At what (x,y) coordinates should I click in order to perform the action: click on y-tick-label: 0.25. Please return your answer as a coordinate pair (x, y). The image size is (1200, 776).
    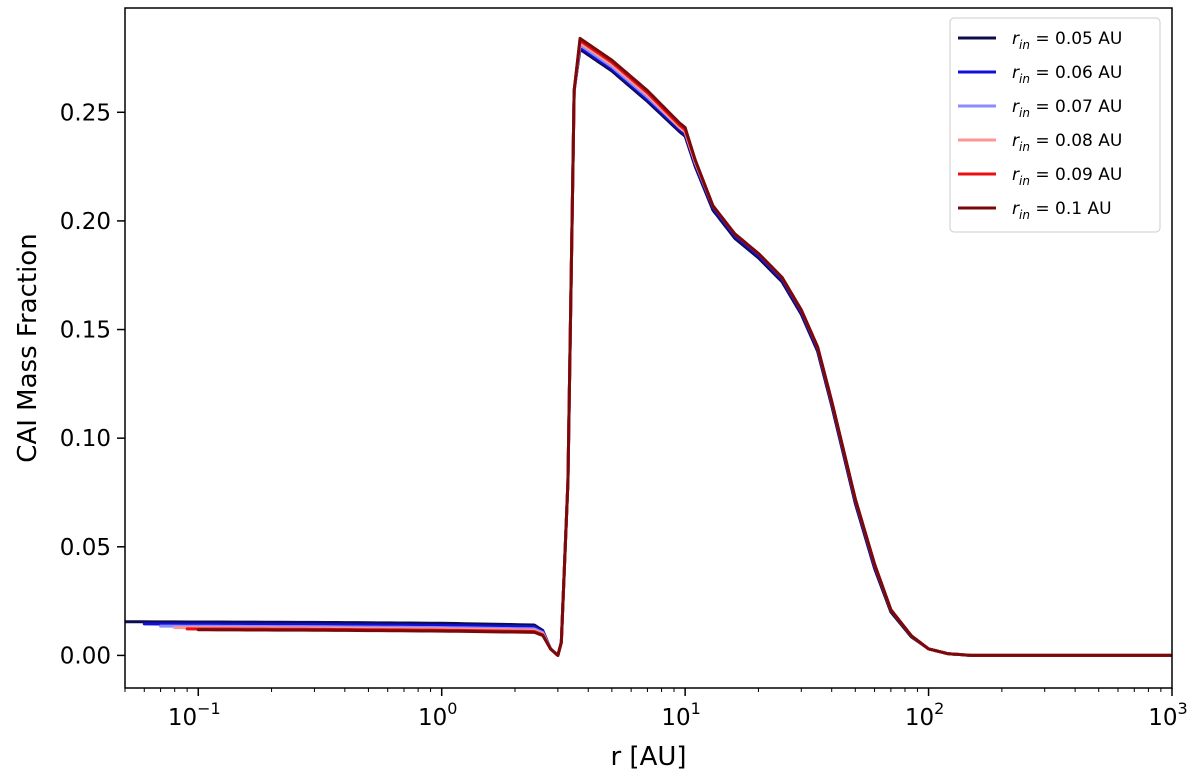
    Looking at the image, I should click on (85, 113).